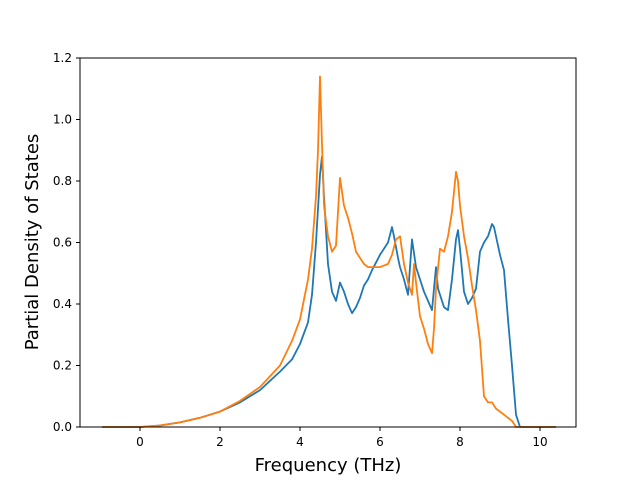  I want to click on y-tick-label: 1.0, so click(62, 120).